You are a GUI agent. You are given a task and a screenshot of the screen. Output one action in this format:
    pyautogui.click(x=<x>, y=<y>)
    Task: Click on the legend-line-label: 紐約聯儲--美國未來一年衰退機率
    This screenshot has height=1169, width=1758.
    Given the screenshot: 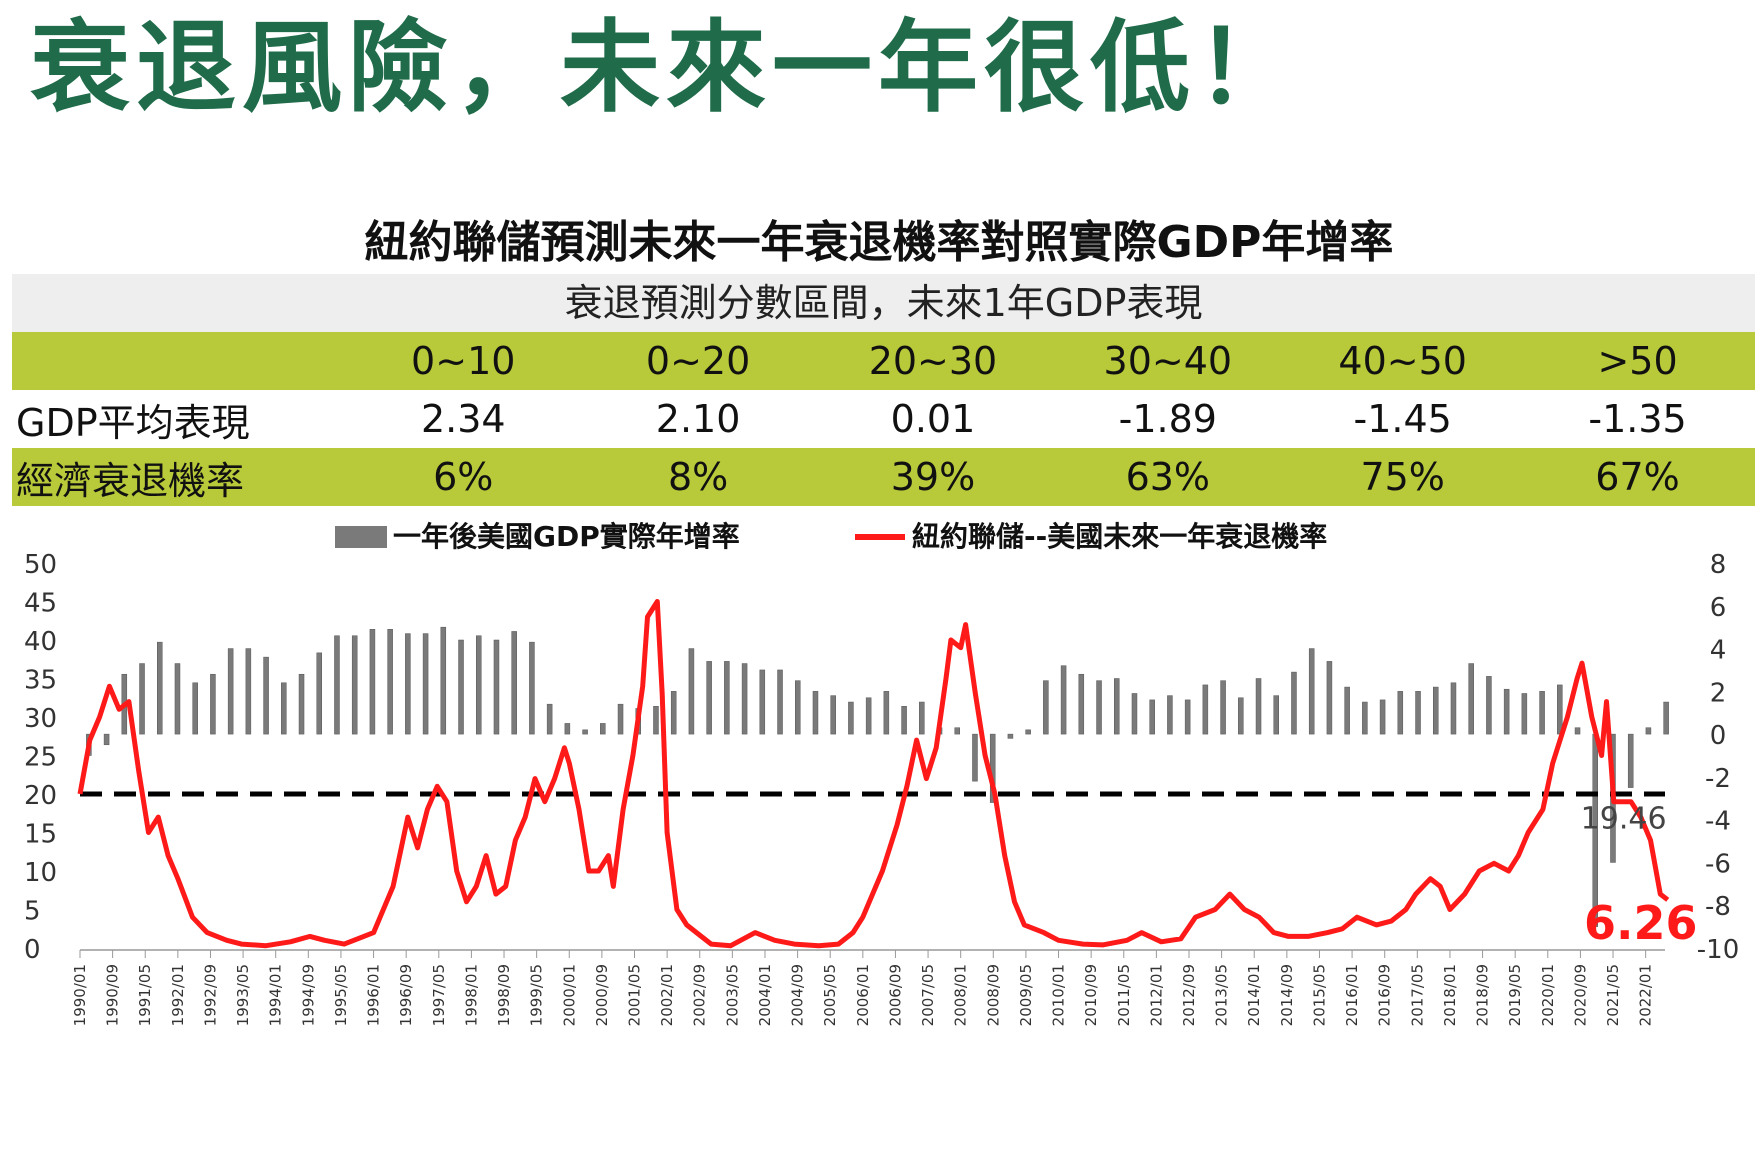 What is the action you would take?
    pyautogui.click(x=1119, y=536)
    